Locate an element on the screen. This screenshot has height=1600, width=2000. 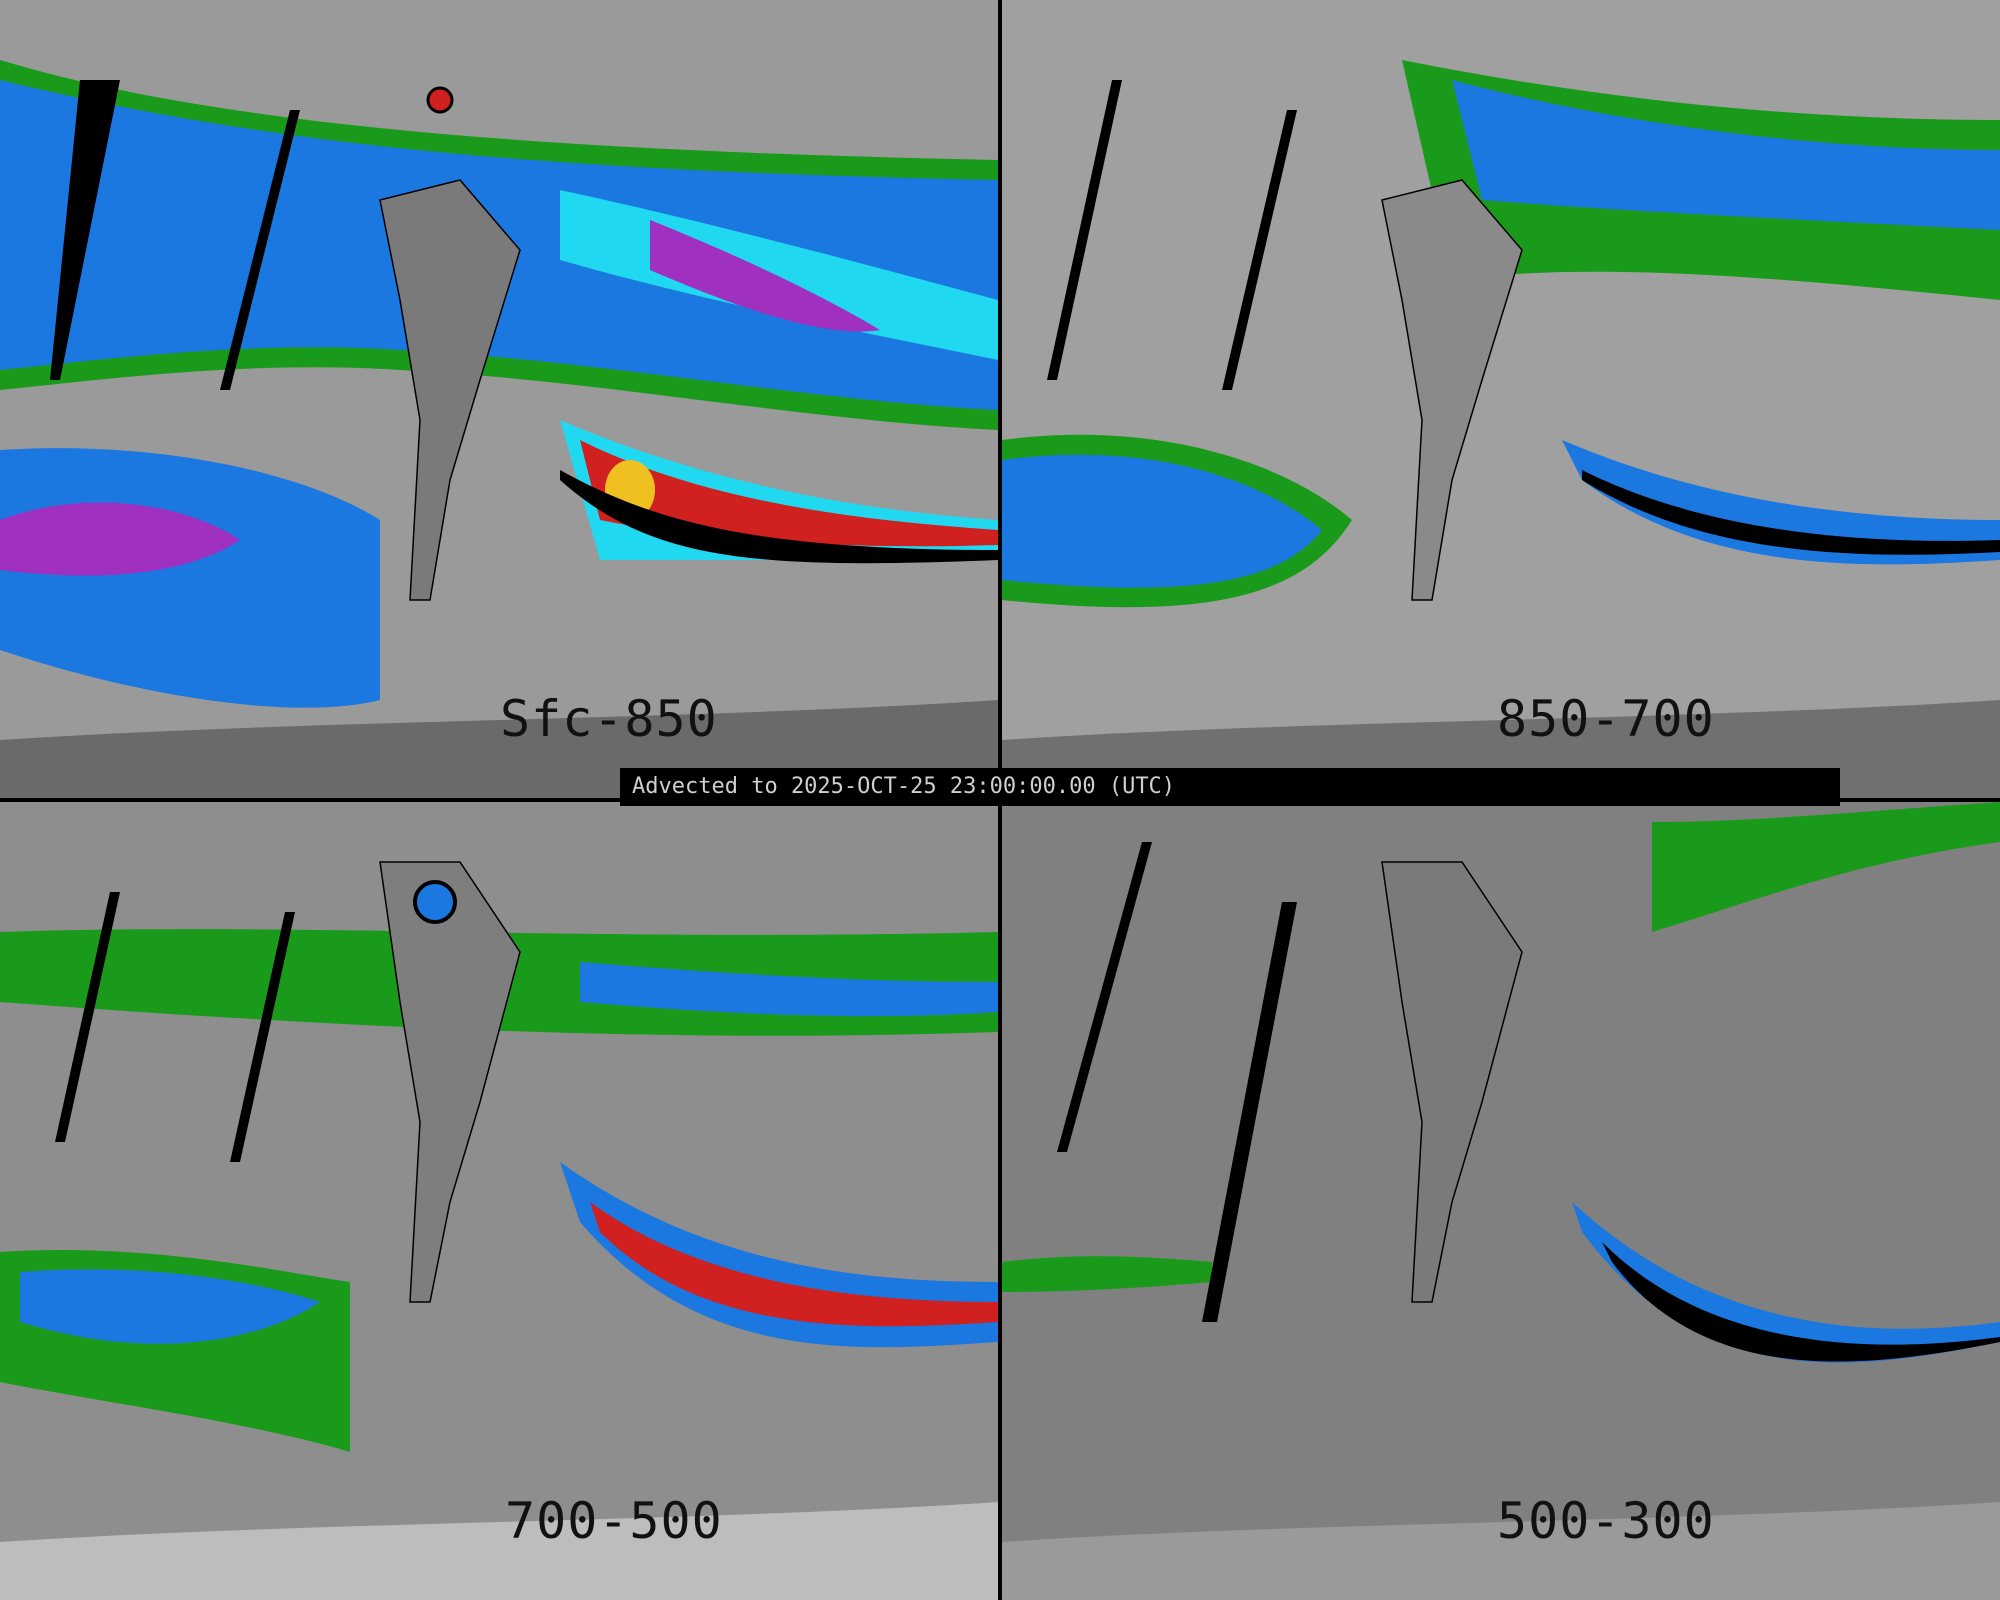
panel-label: 850-700 is located at coordinates (1606, 719).